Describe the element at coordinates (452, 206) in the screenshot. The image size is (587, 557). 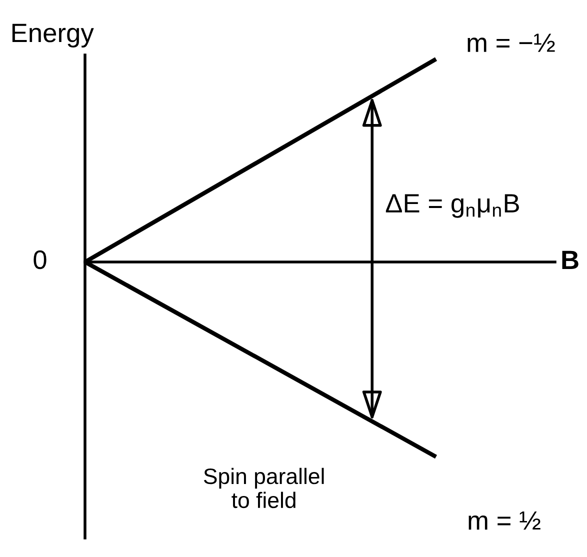
I see `annotation: ΔE = g$_{n}$μ$_{n}$B` at that location.